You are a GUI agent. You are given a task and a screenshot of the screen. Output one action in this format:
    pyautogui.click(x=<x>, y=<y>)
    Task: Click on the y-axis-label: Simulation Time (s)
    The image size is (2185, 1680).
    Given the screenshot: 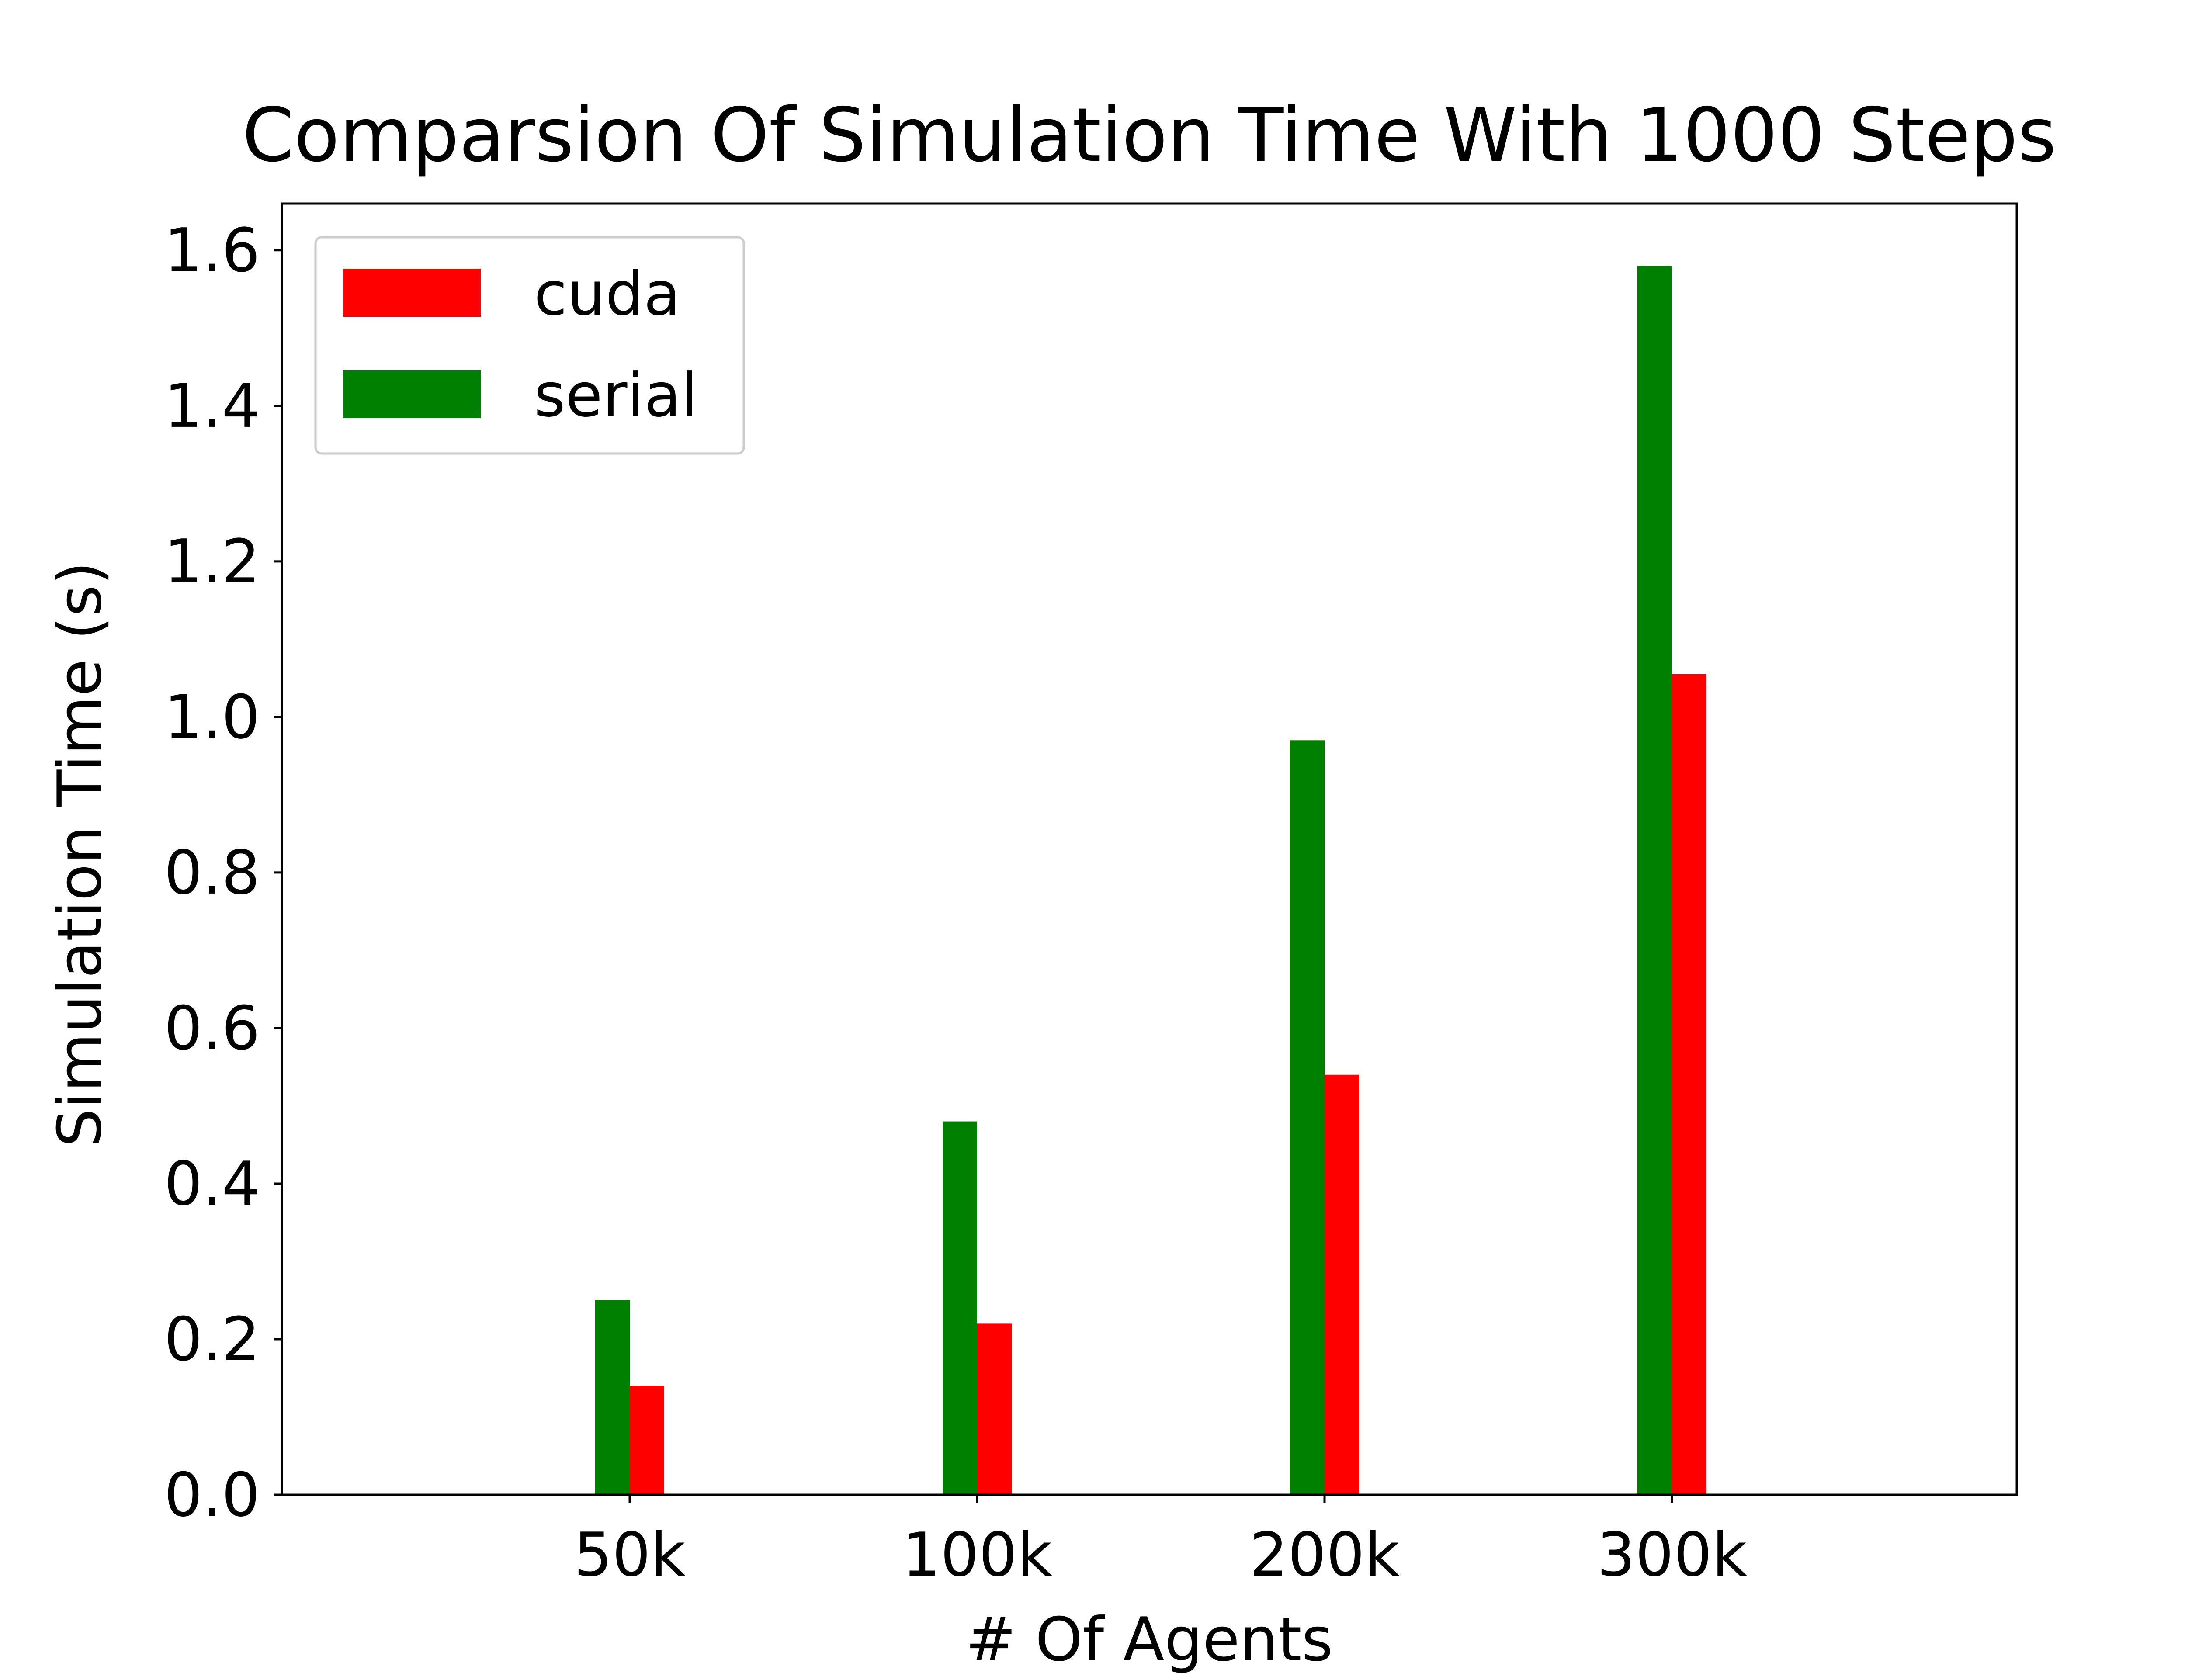 What is the action you would take?
    pyautogui.click(x=80, y=854)
    